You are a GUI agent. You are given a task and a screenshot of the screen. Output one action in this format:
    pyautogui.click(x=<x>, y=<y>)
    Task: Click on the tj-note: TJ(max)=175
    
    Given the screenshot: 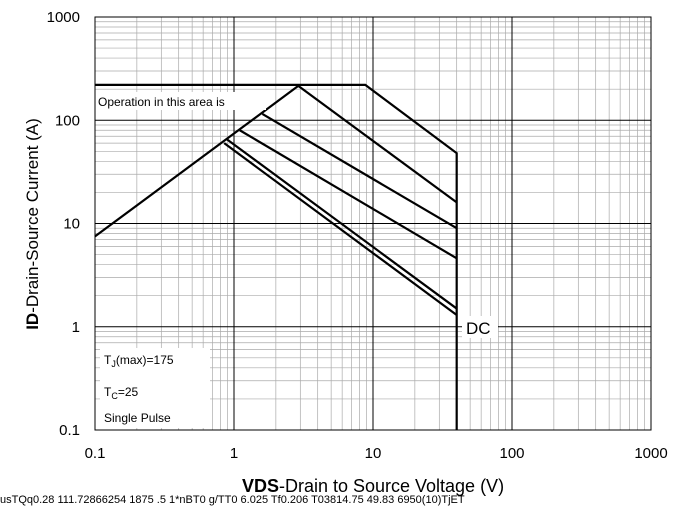 What is the action you would take?
    pyautogui.click(x=139, y=361)
    